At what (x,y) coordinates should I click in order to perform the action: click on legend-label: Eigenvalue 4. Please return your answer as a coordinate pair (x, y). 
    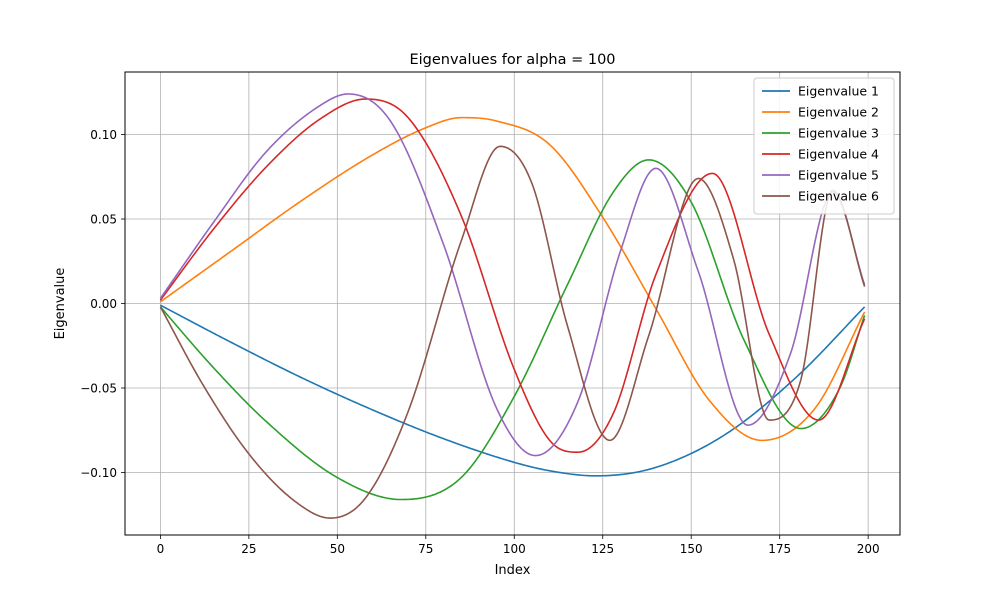
    Looking at the image, I should click on (838, 154).